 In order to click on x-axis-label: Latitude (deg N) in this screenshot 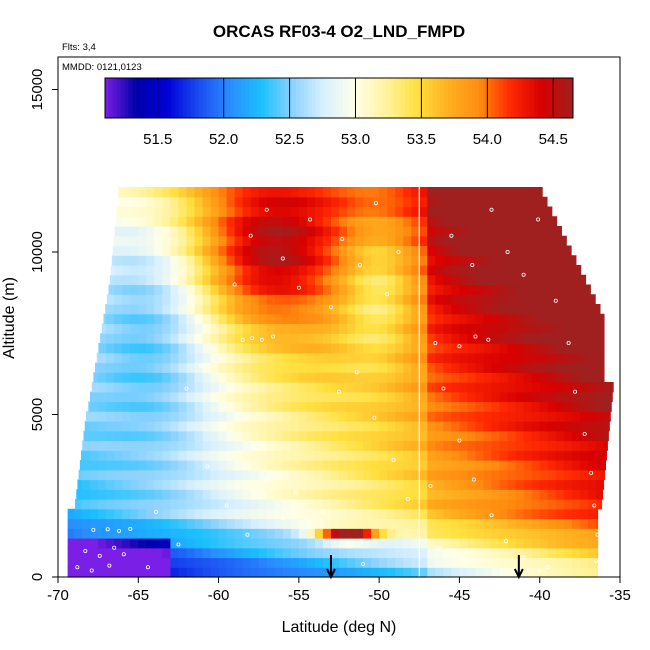, I will do `click(339, 627)`.